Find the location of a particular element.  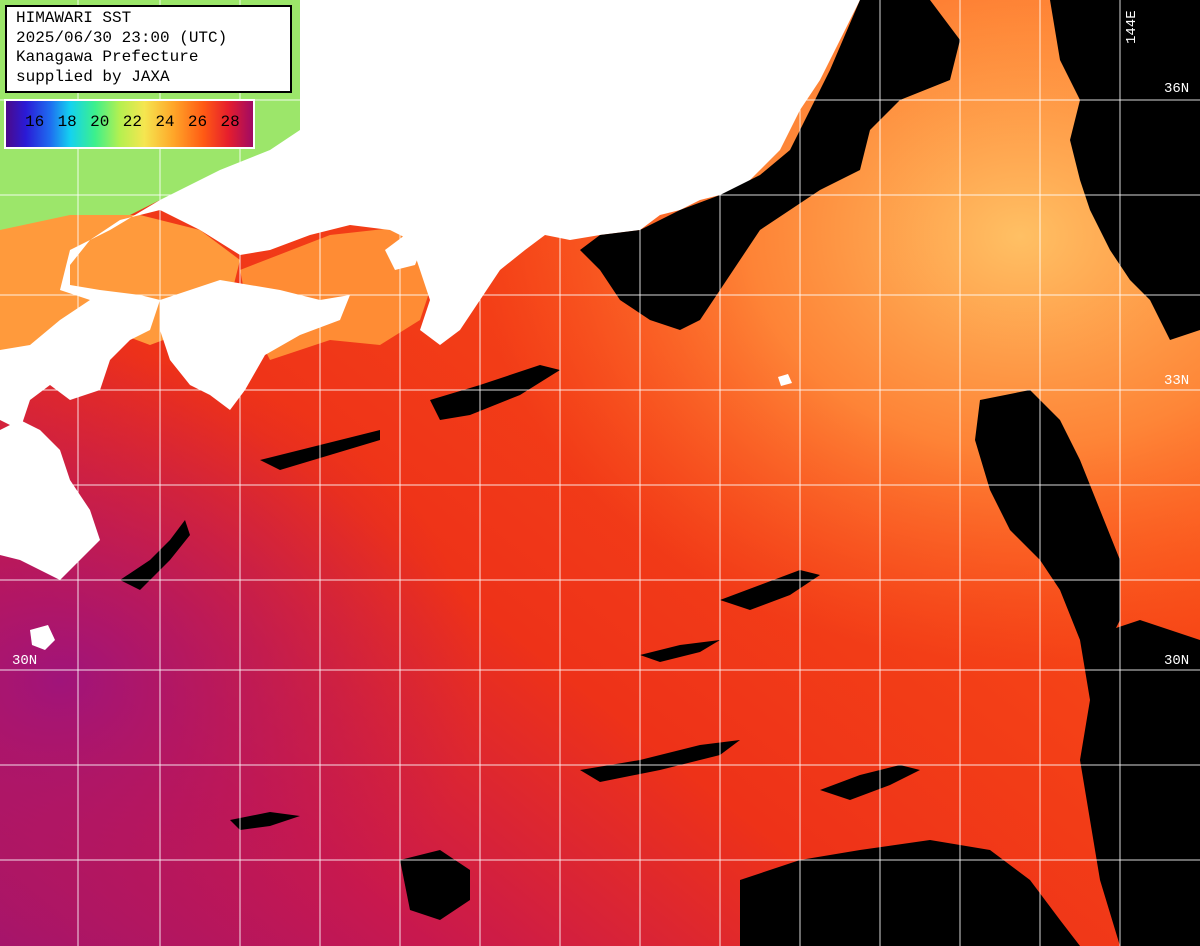

legend-tick: 26 is located at coordinates (197, 122).